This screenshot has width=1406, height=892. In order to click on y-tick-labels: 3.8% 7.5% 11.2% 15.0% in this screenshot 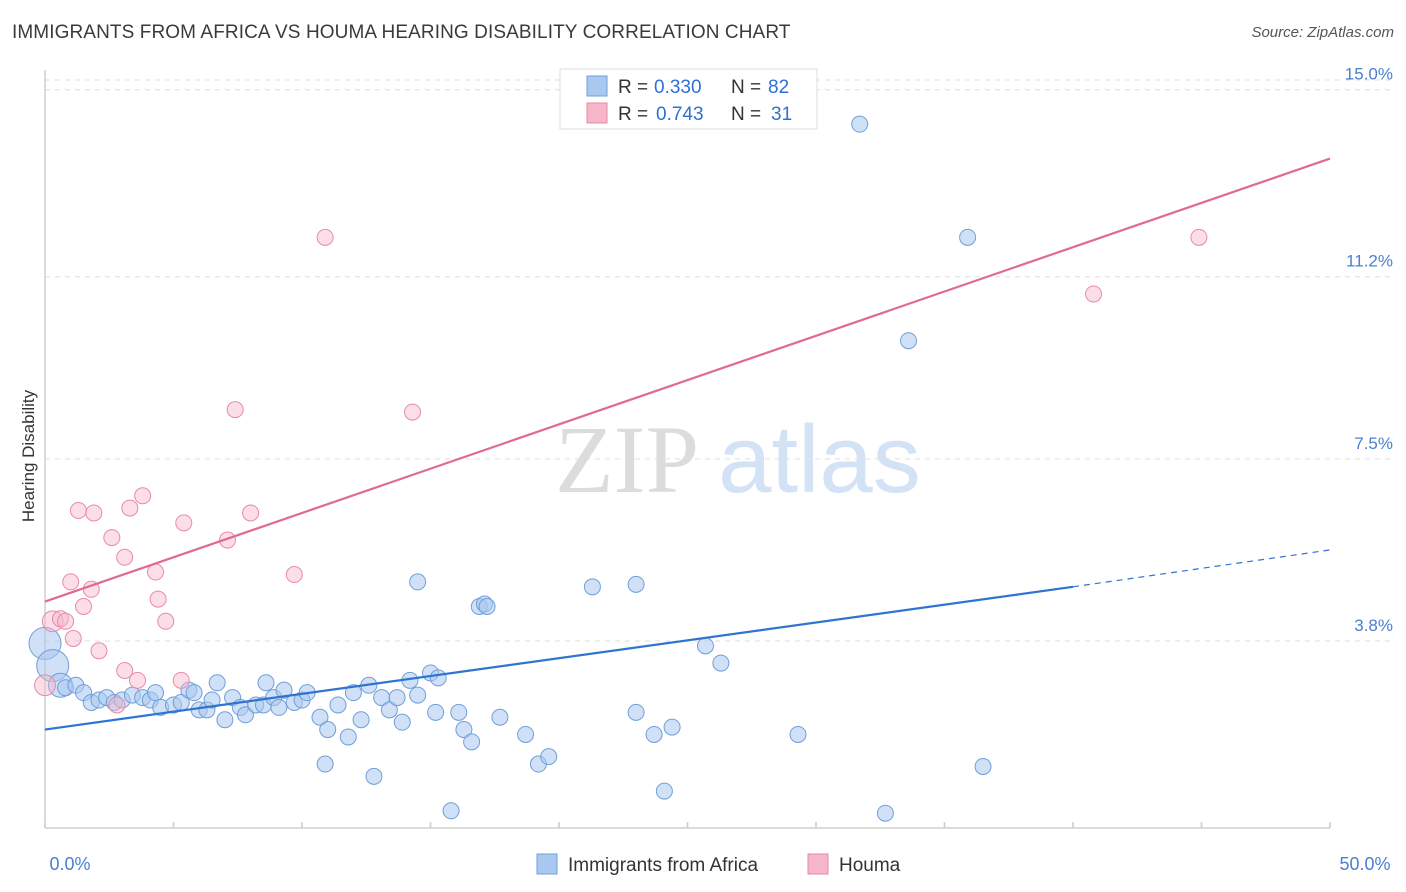, I will do `click(1369, 350)`.